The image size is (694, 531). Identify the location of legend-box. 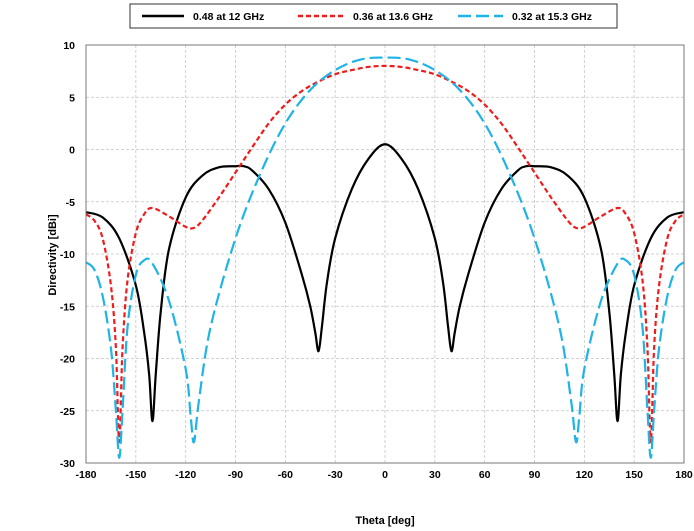
(373, 16).